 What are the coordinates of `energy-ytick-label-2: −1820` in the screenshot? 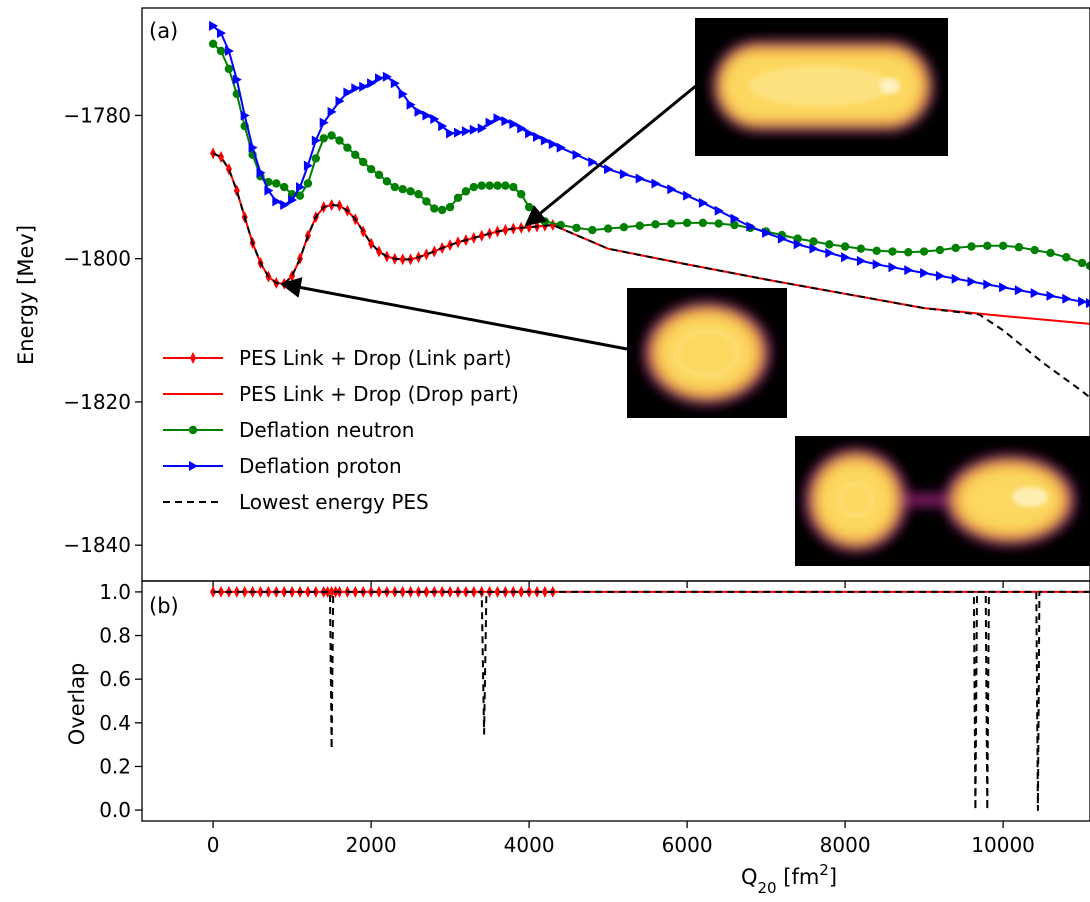 It's located at (97, 402).